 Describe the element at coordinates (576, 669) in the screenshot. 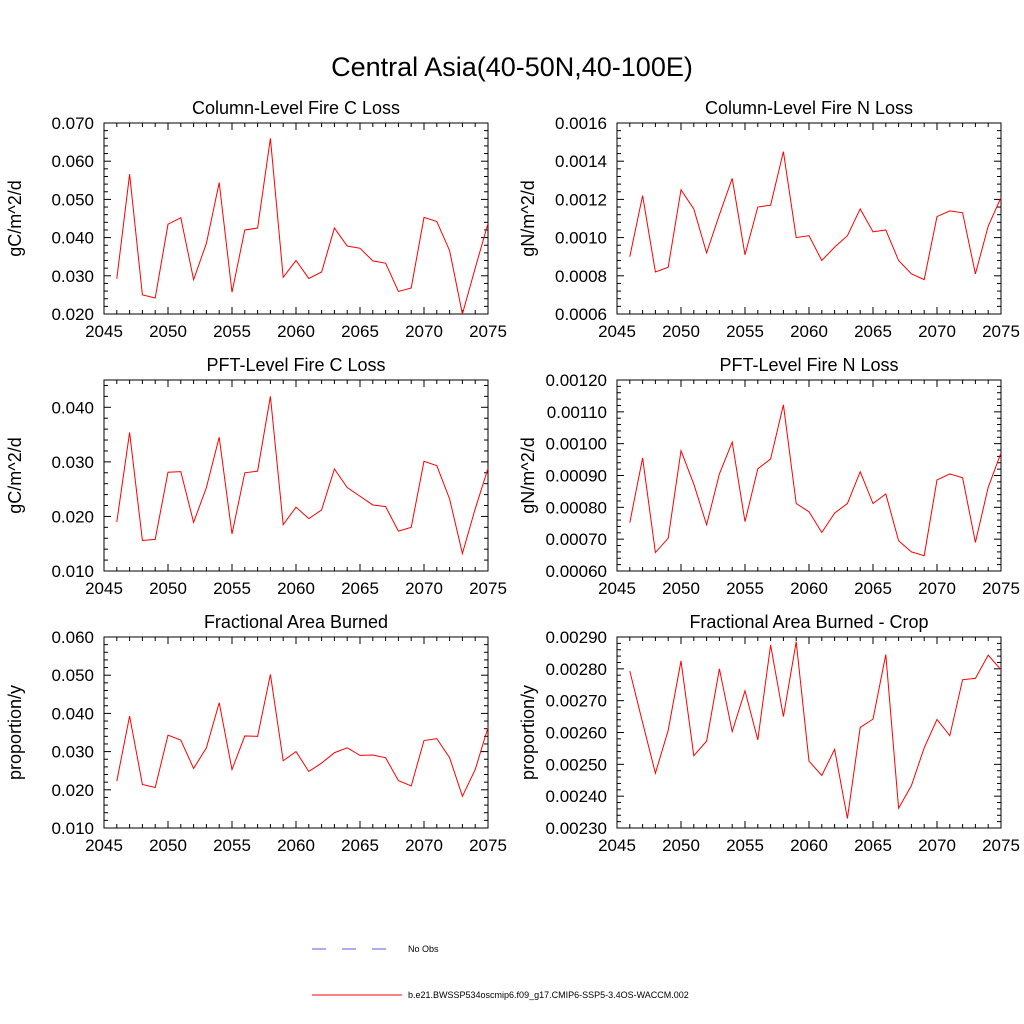

I see `y-tick-label: 0.00280` at that location.